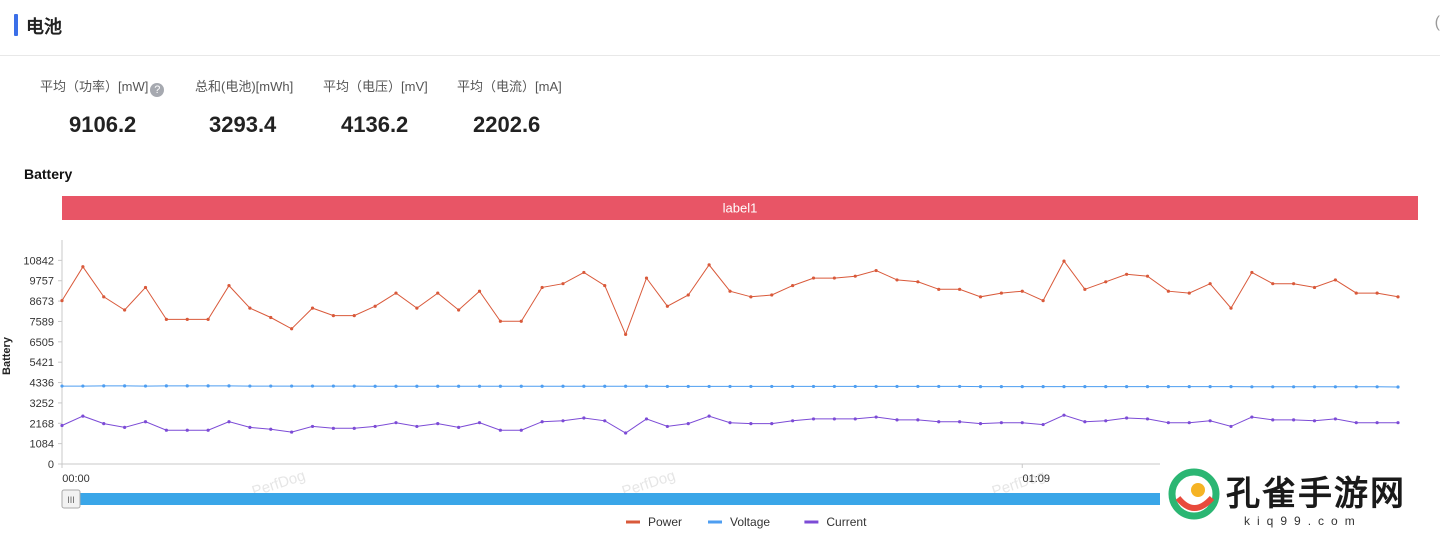 The height and width of the screenshot is (536, 1440). I want to click on y-tick-label: 1084, so click(42, 445).